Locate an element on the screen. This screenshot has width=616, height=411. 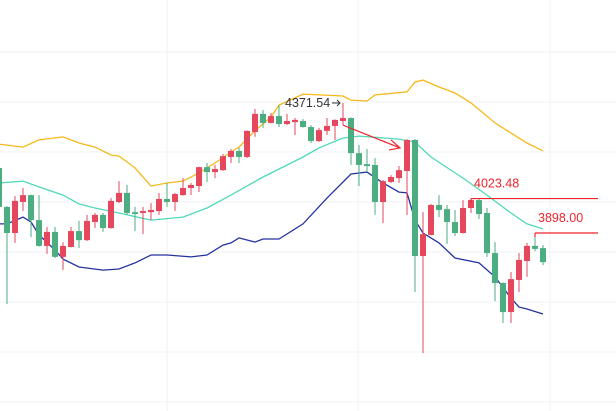
trend-arrow-head is located at coordinates (395, 145).